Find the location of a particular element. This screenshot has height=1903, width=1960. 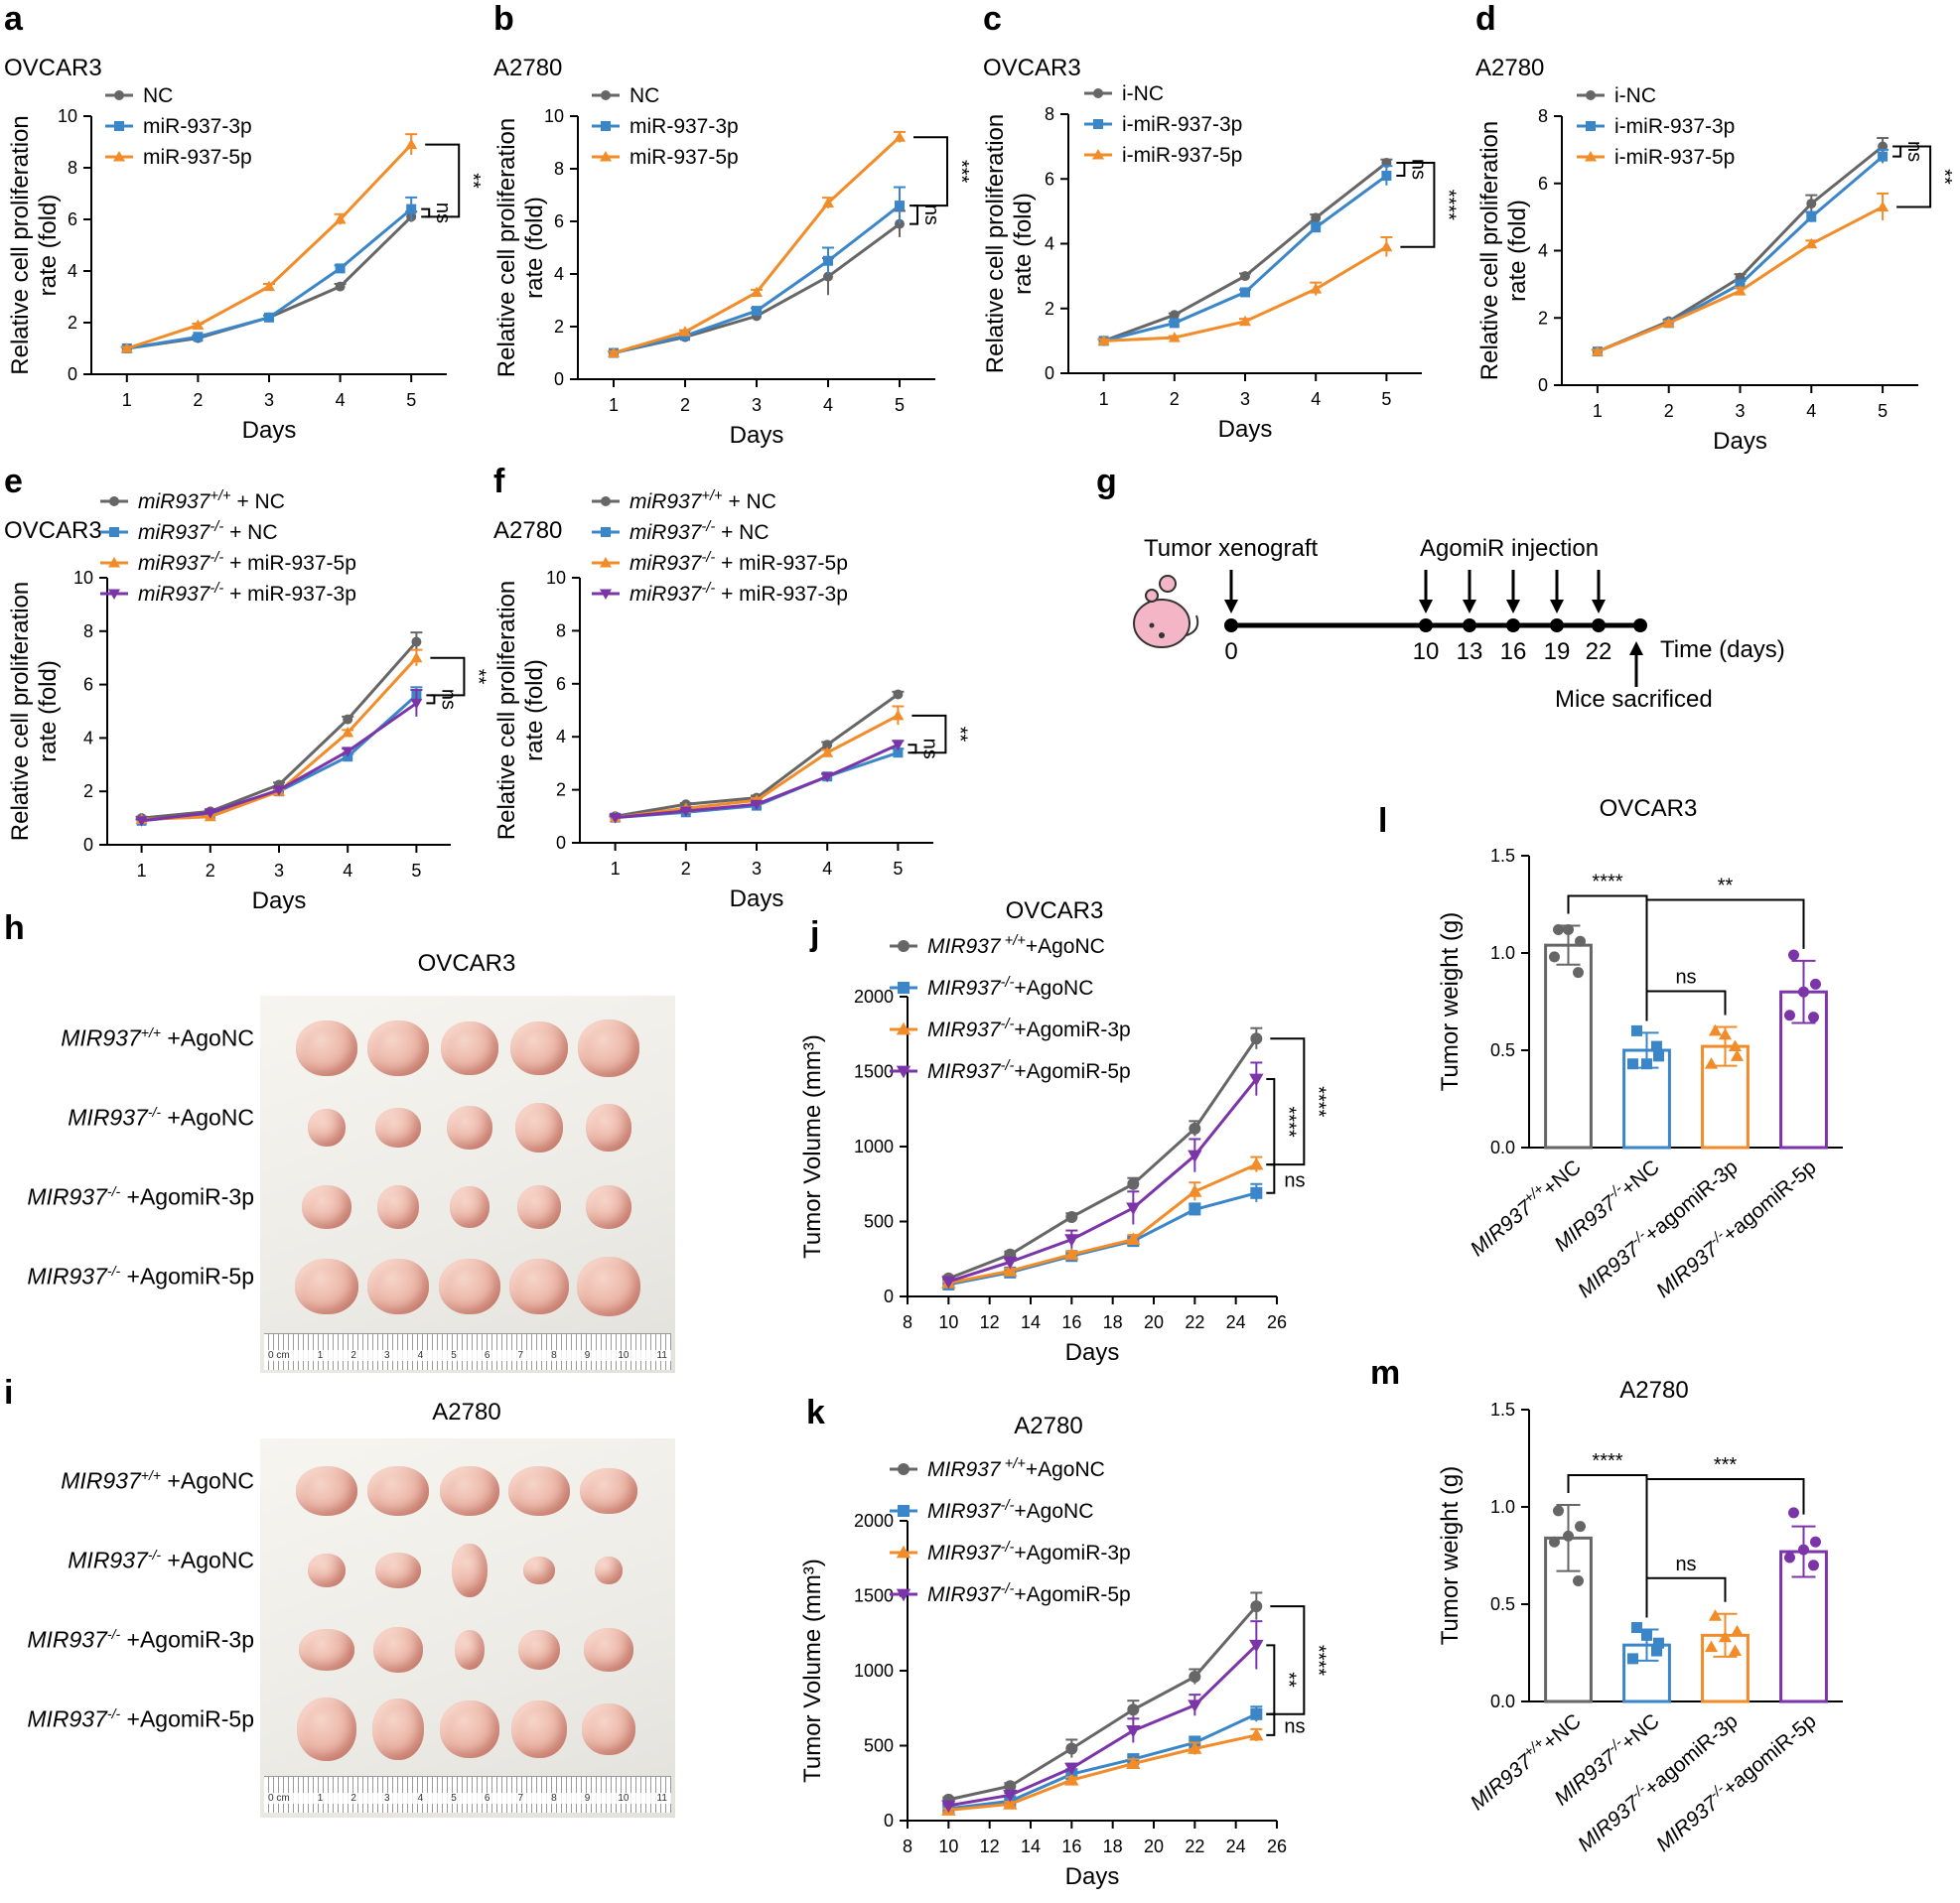

legend-label: MIR937-/-+AgomiR-3p is located at coordinates (1029, 1552).